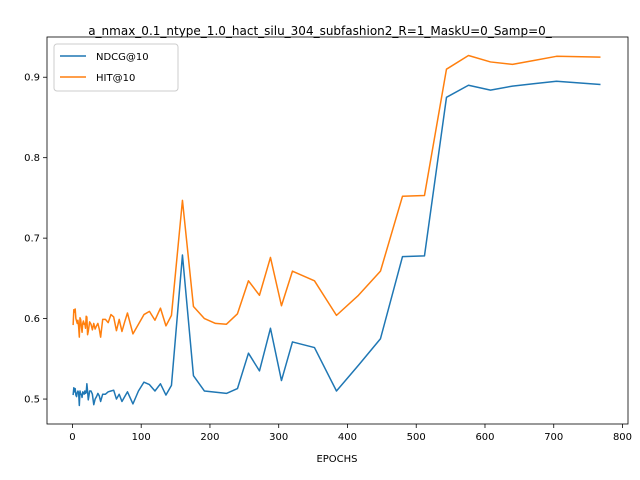 The width and height of the screenshot is (640, 480). Describe the element at coordinates (209, 437) in the screenshot. I see `x-tick-label: 200` at that location.